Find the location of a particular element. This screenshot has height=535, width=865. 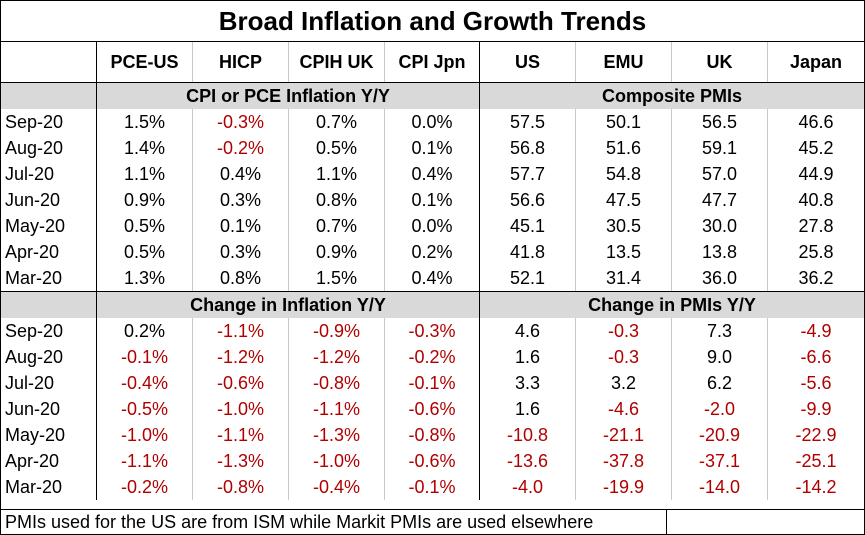

table-row: Jul-20 -0.4% -0.6% -0.8% -0.1% 3.3 3.2 6.2 -5.6 is located at coordinates (432, 383).